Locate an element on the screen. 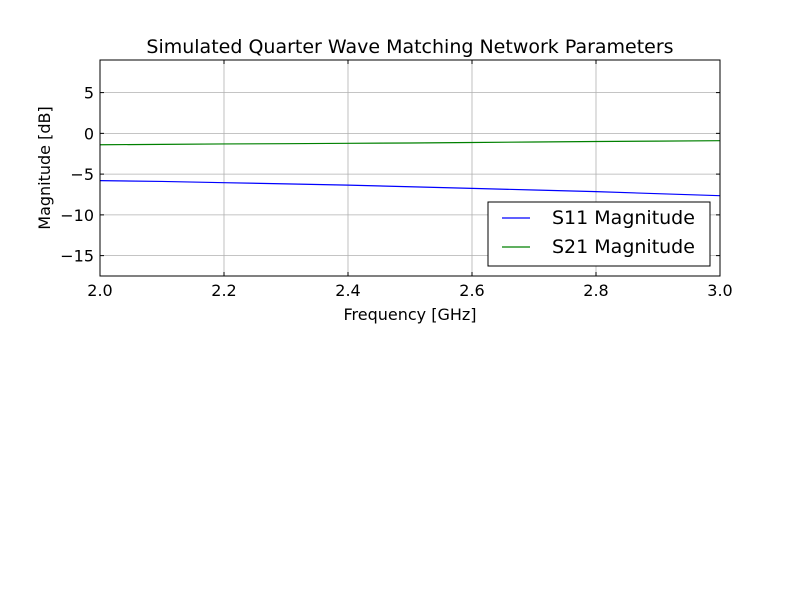 The width and height of the screenshot is (800, 599). x-tick-label: 2.0 is located at coordinates (99, 290).